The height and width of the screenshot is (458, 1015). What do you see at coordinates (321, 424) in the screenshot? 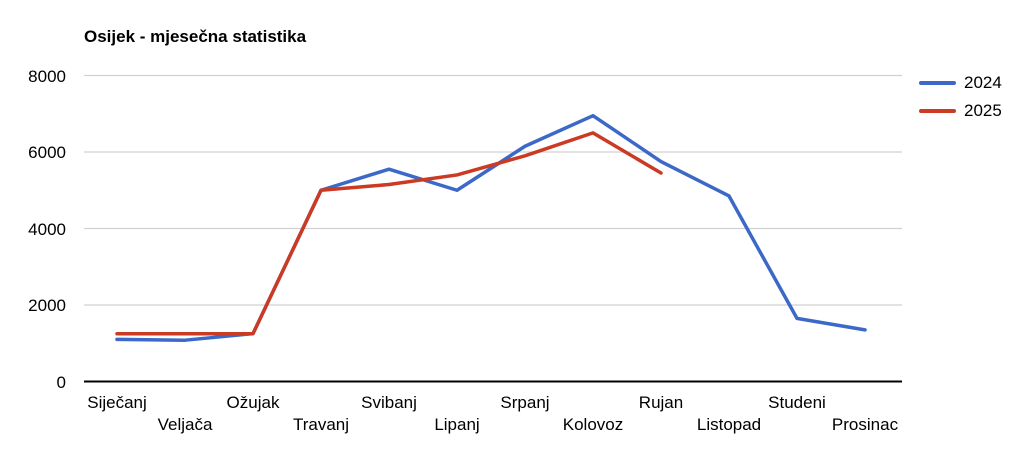
I see `x-tick-label: Travanj` at bounding box center [321, 424].